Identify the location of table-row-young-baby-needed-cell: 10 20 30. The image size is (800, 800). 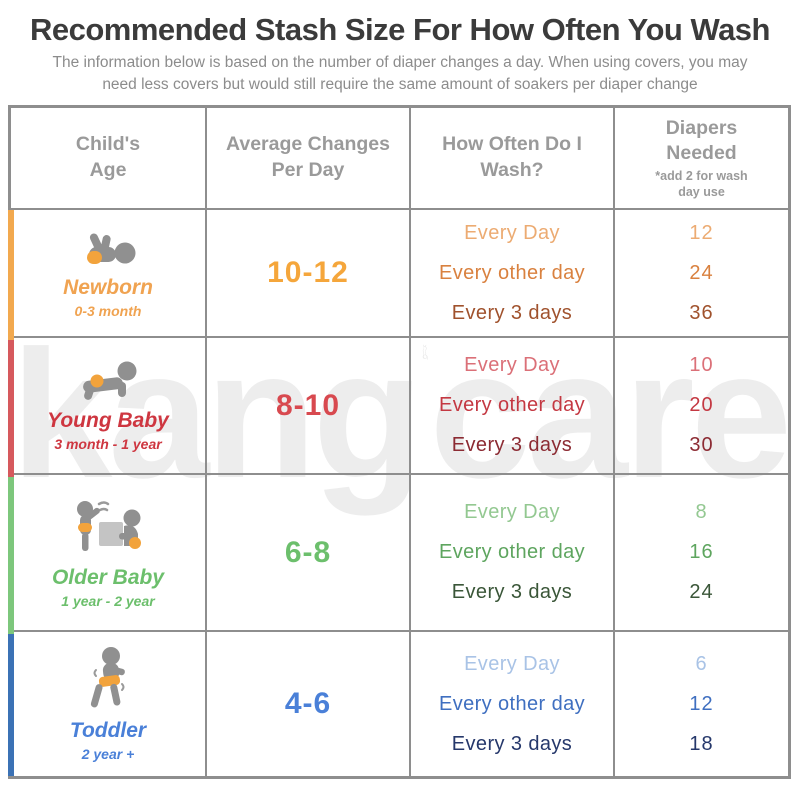
(701, 406).